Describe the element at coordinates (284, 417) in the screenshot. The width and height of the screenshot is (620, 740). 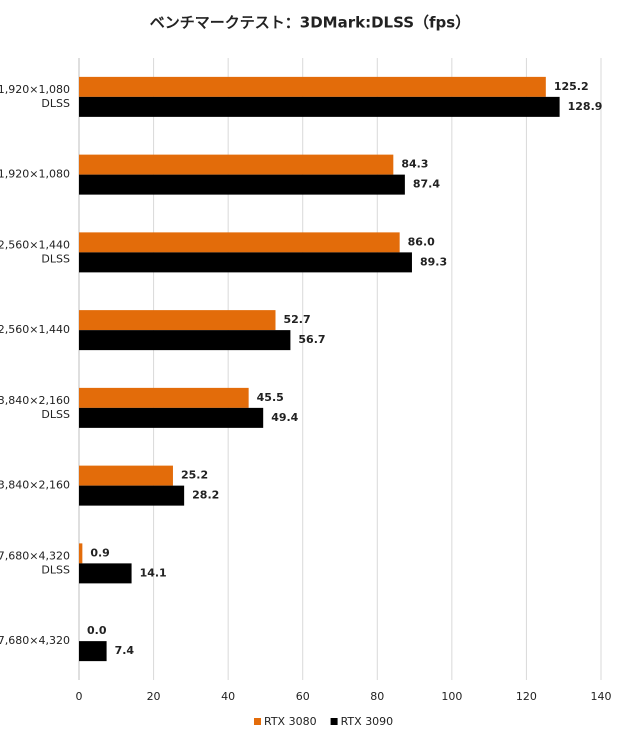
I see `value-label: 49.4` at that location.